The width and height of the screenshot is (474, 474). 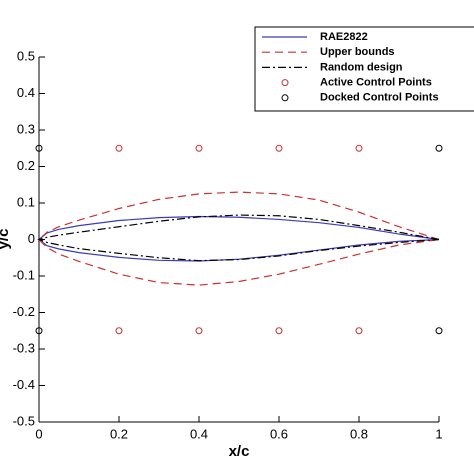 What do you see at coordinates (119, 433) in the screenshot?
I see `x-tick-label: 0.2` at bounding box center [119, 433].